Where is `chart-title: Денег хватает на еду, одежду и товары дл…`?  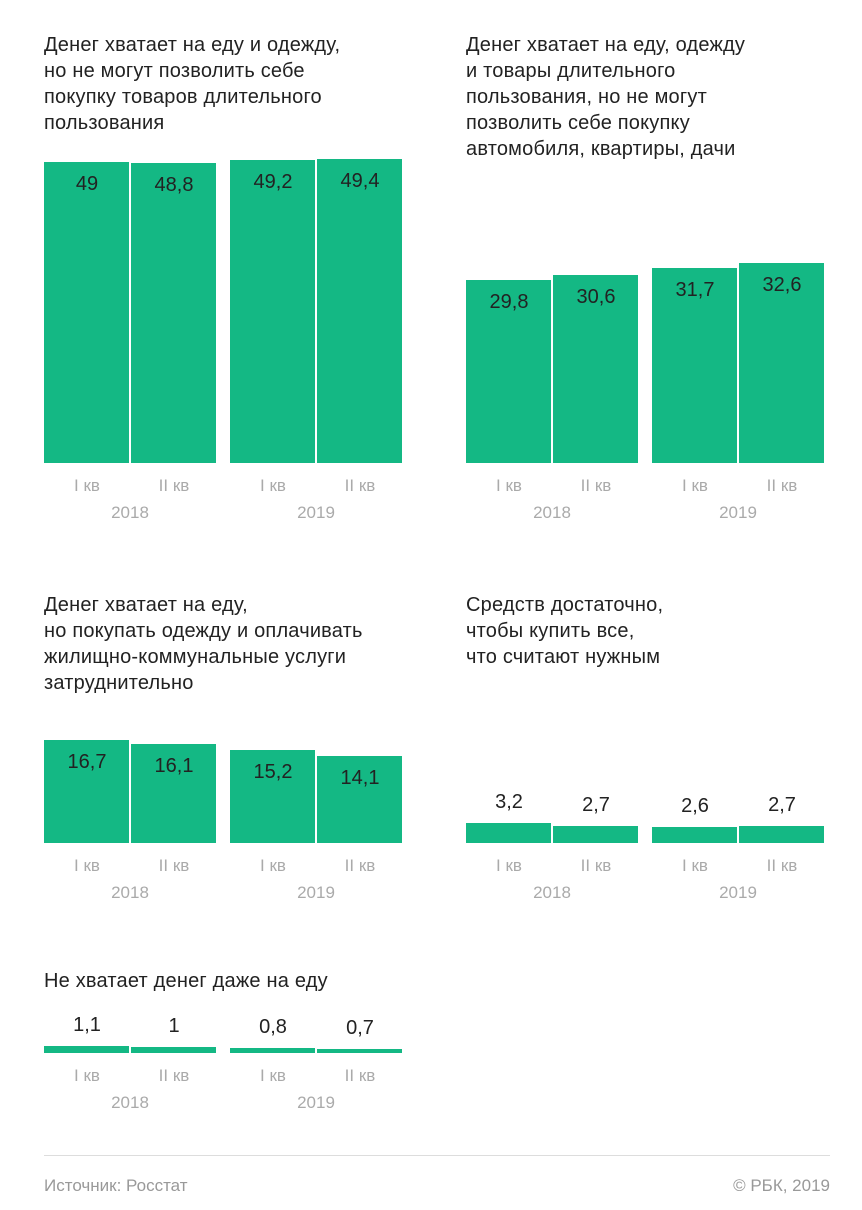
chart-title: Денег хватает на еду, одежду и товары дл… is located at coordinates (606, 97).